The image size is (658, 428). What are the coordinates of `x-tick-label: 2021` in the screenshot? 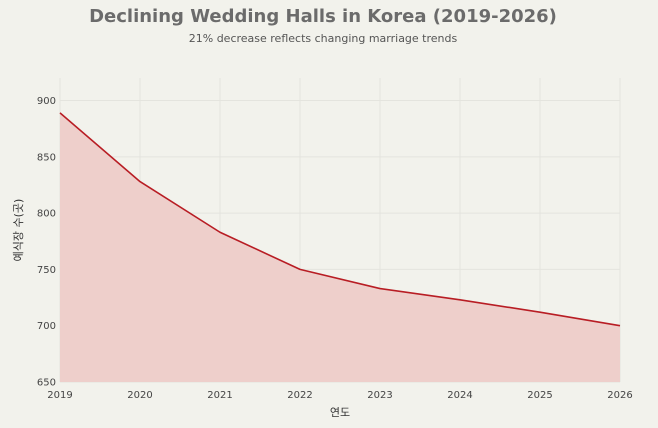 It's located at (219, 395).